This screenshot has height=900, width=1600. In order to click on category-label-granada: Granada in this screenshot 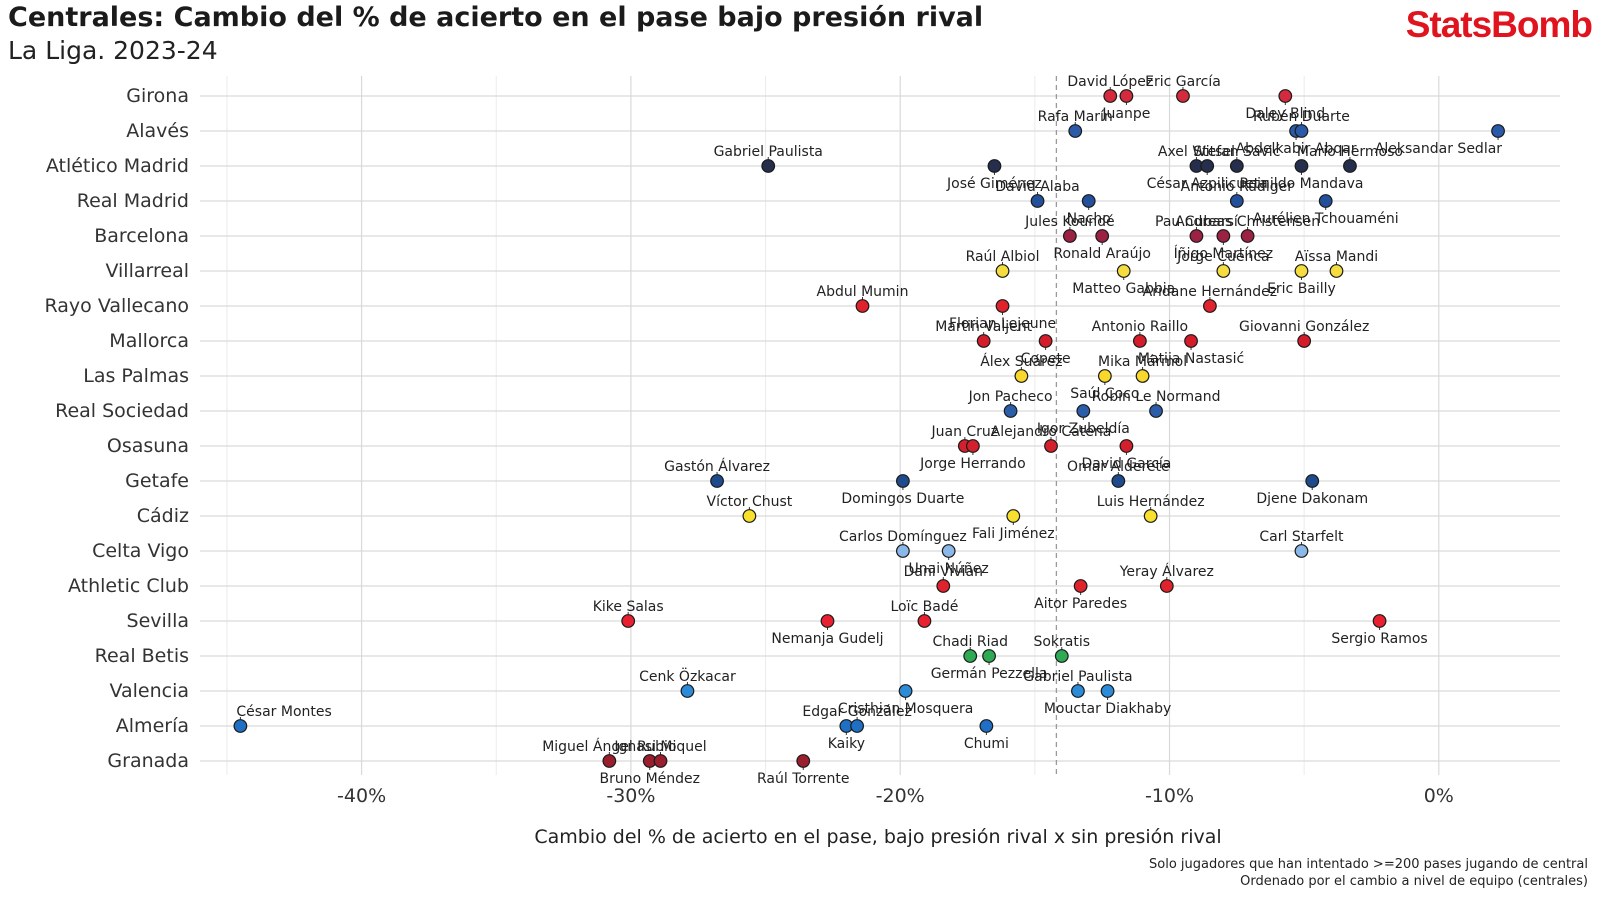, I will do `click(148, 761)`.